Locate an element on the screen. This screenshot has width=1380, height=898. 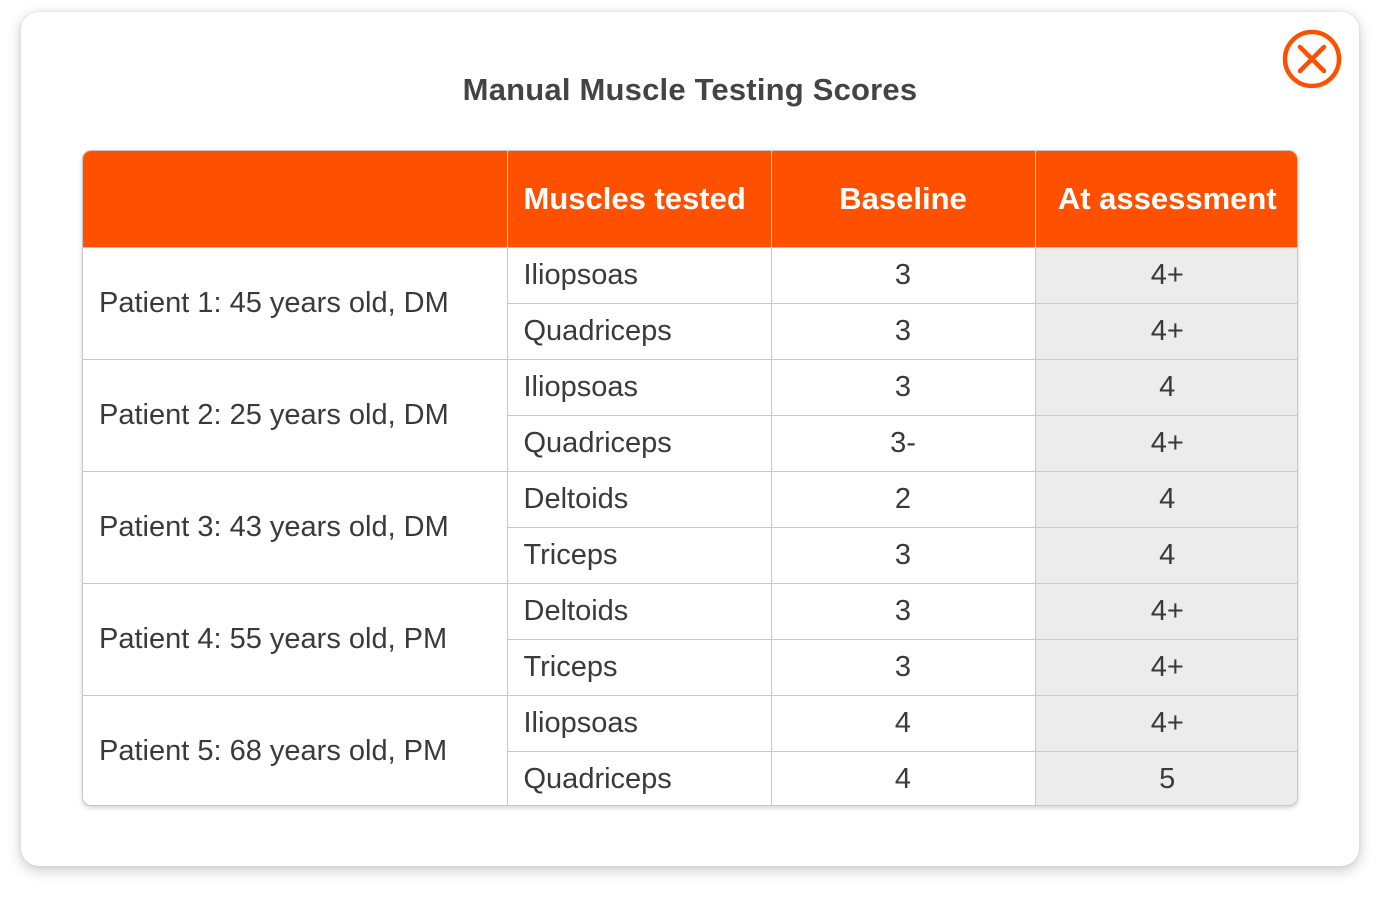
header-patient is located at coordinates (295, 199).